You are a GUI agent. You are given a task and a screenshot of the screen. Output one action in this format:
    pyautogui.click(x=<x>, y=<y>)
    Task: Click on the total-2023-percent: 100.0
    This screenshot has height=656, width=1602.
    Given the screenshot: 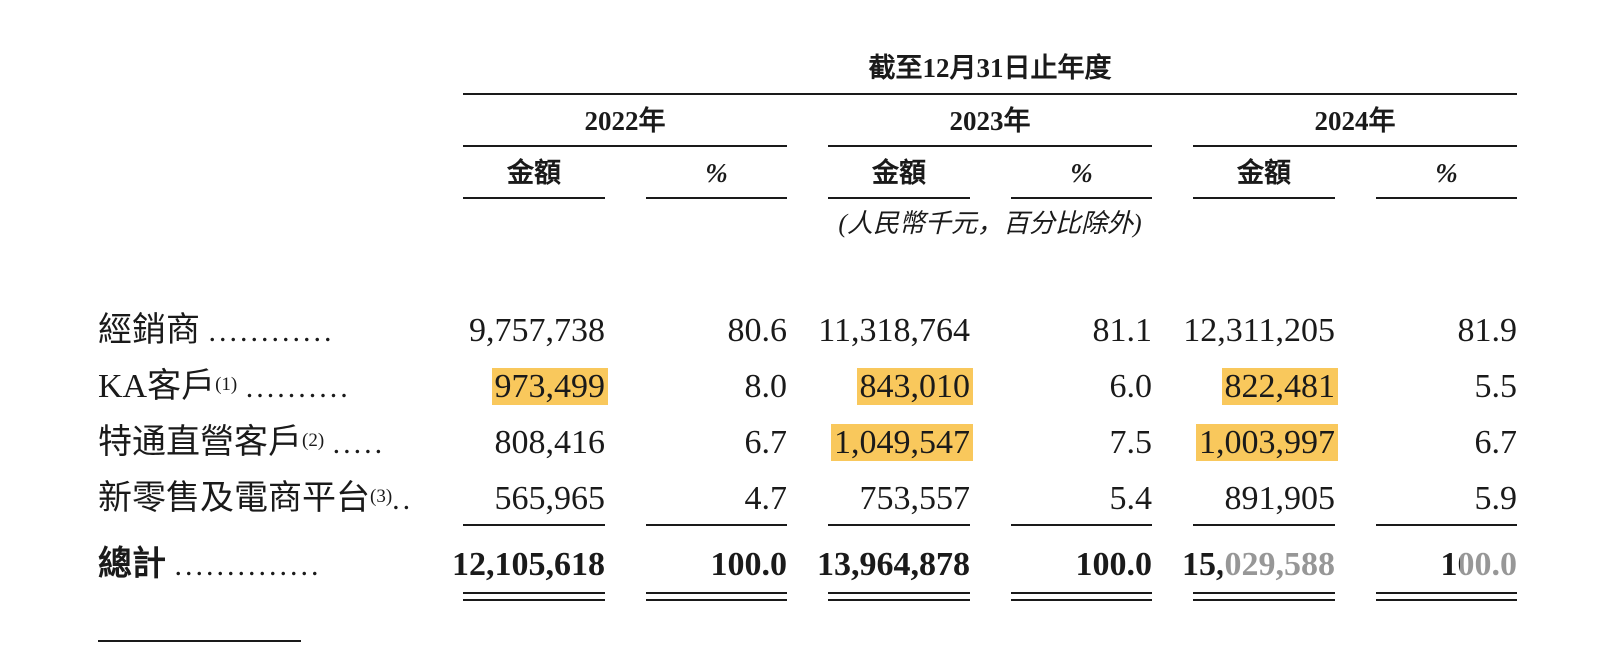 What is the action you would take?
    pyautogui.click(x=1114, y=564)
    